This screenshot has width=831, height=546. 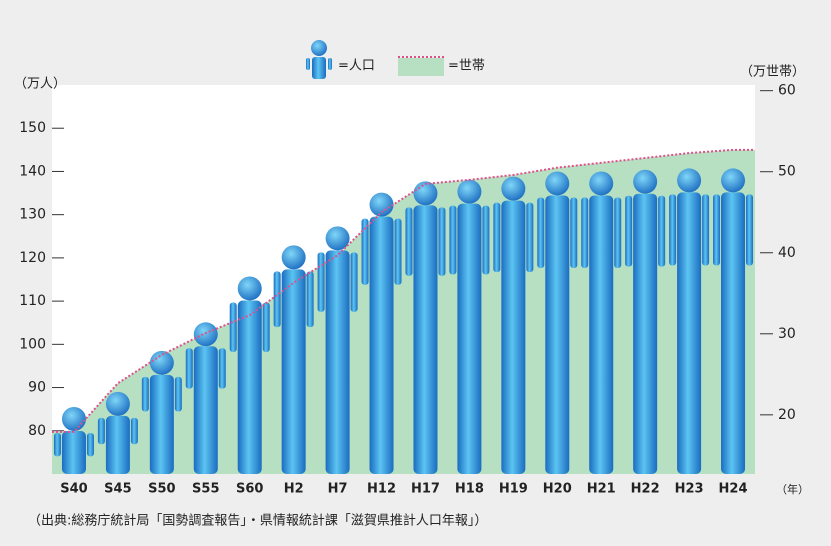 I want to click on x-tick-label: S60, so click(x=249, y=489).